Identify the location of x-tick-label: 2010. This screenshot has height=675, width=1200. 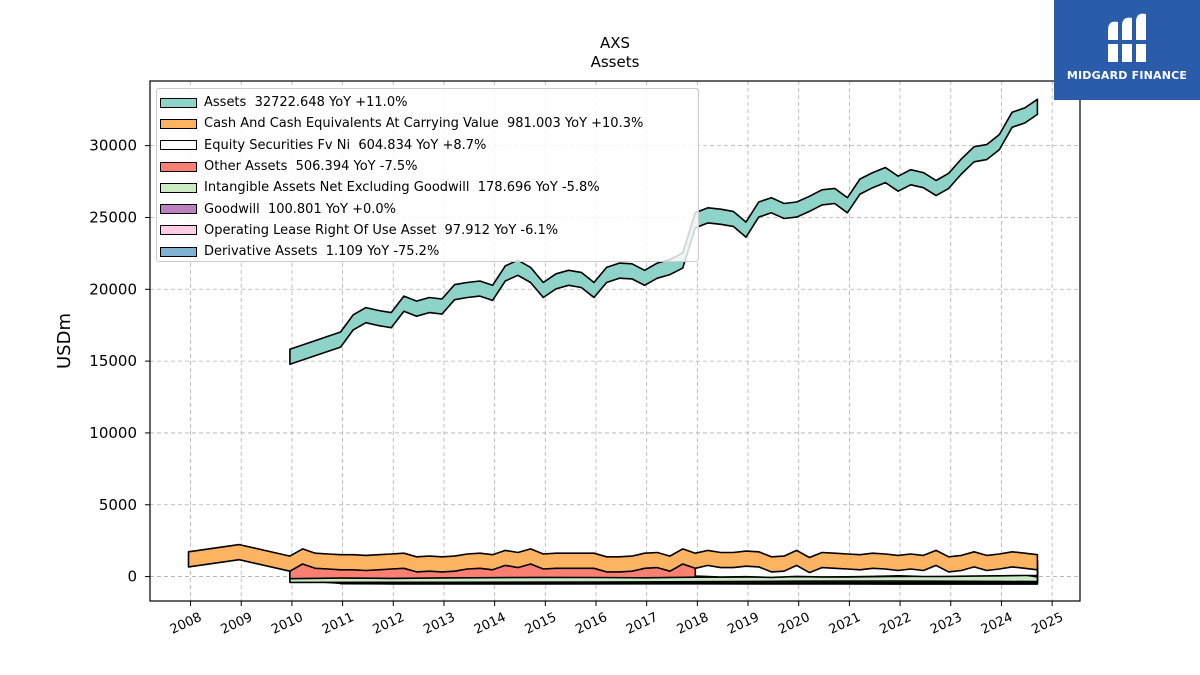
(287, 624).